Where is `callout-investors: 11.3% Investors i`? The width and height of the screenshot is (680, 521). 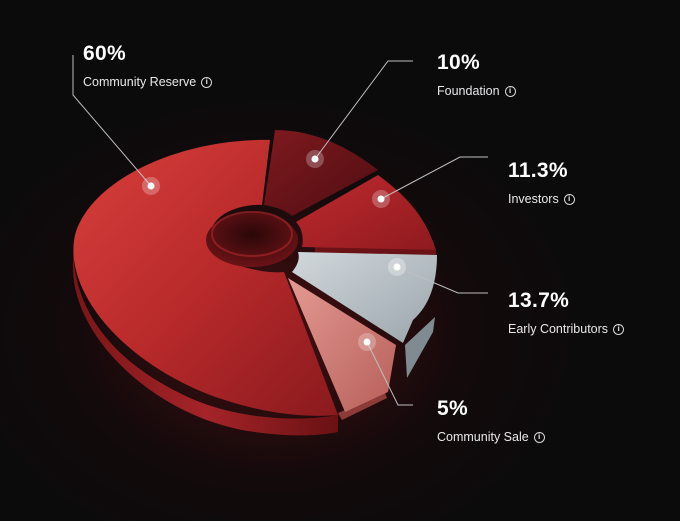
callout-investors: 11.3% Investors i is located at coordinates (541, 183).